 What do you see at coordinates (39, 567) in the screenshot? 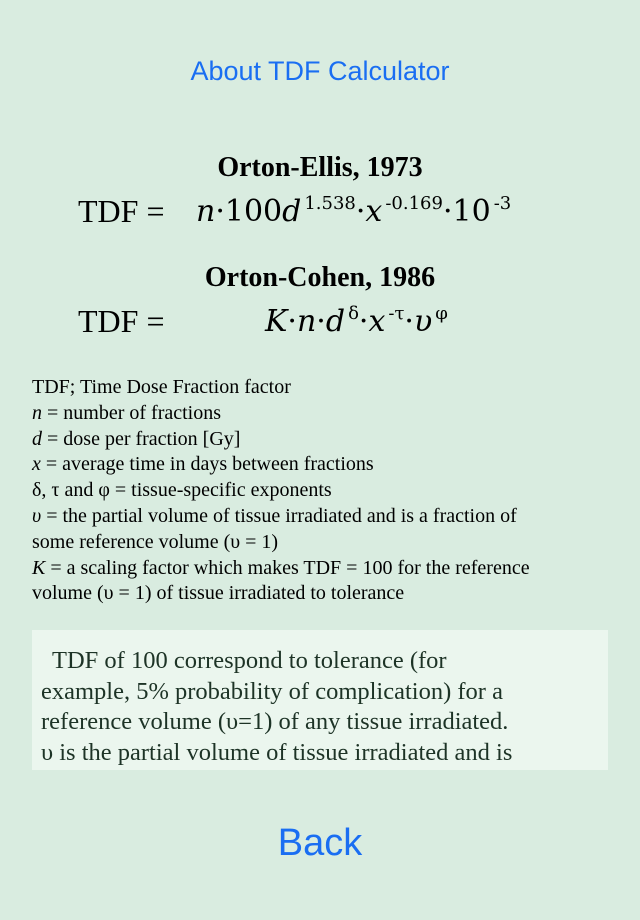
I see `definition-symbol: K` at bounding box center [39, 567].